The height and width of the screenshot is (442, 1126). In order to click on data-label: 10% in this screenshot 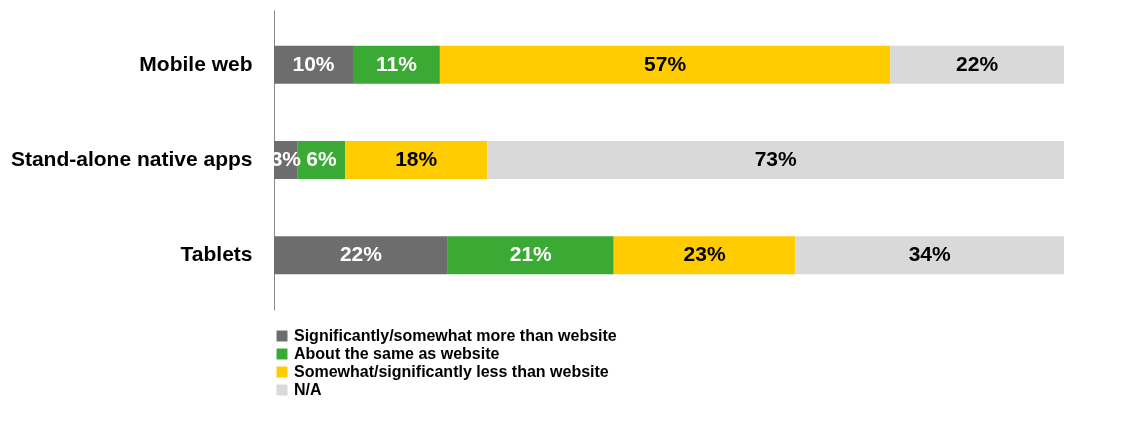, I will do `click(313, 63)`.